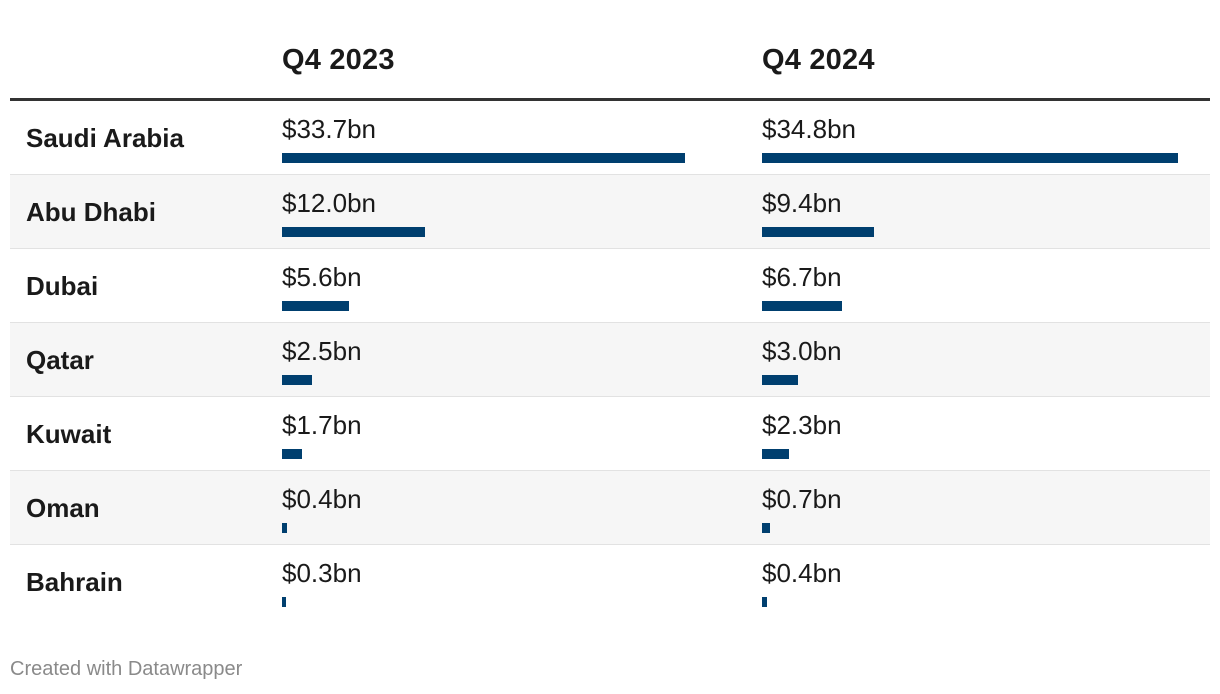  Describe the element at coordinates (818, 60) in the screenshot. I see `column-header-q4-2024: Q4 2024` at that location.